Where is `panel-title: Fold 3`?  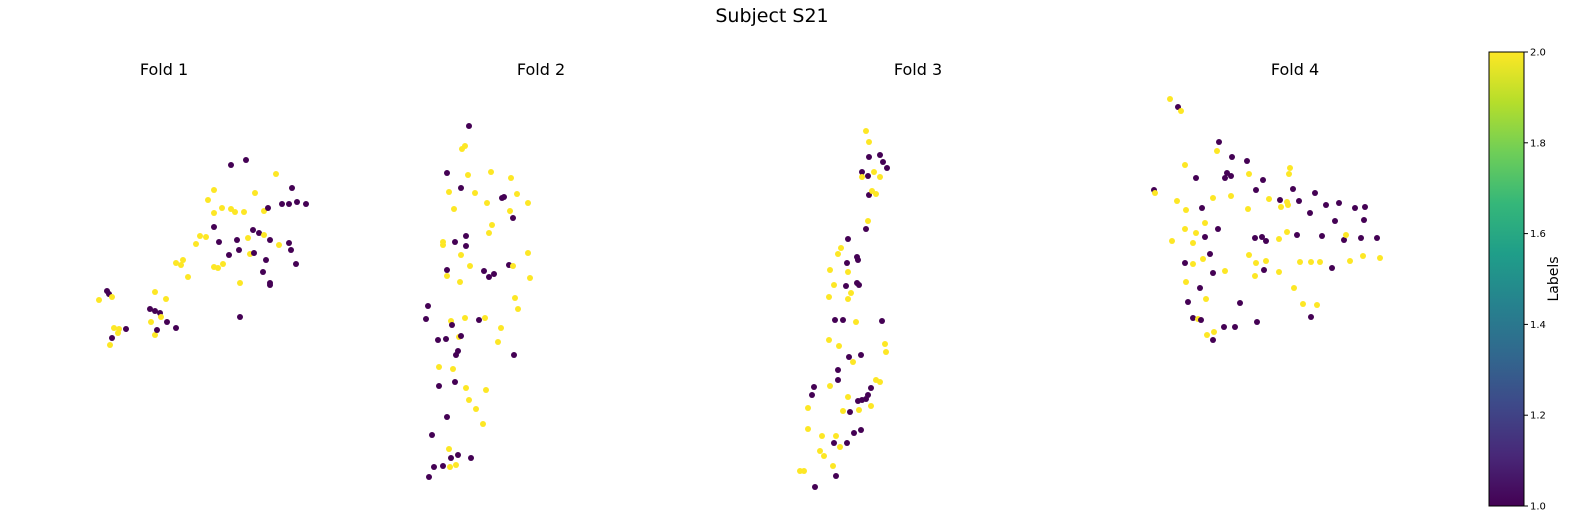
panel-title: Fold 3 is located at coordinates (918, 69).